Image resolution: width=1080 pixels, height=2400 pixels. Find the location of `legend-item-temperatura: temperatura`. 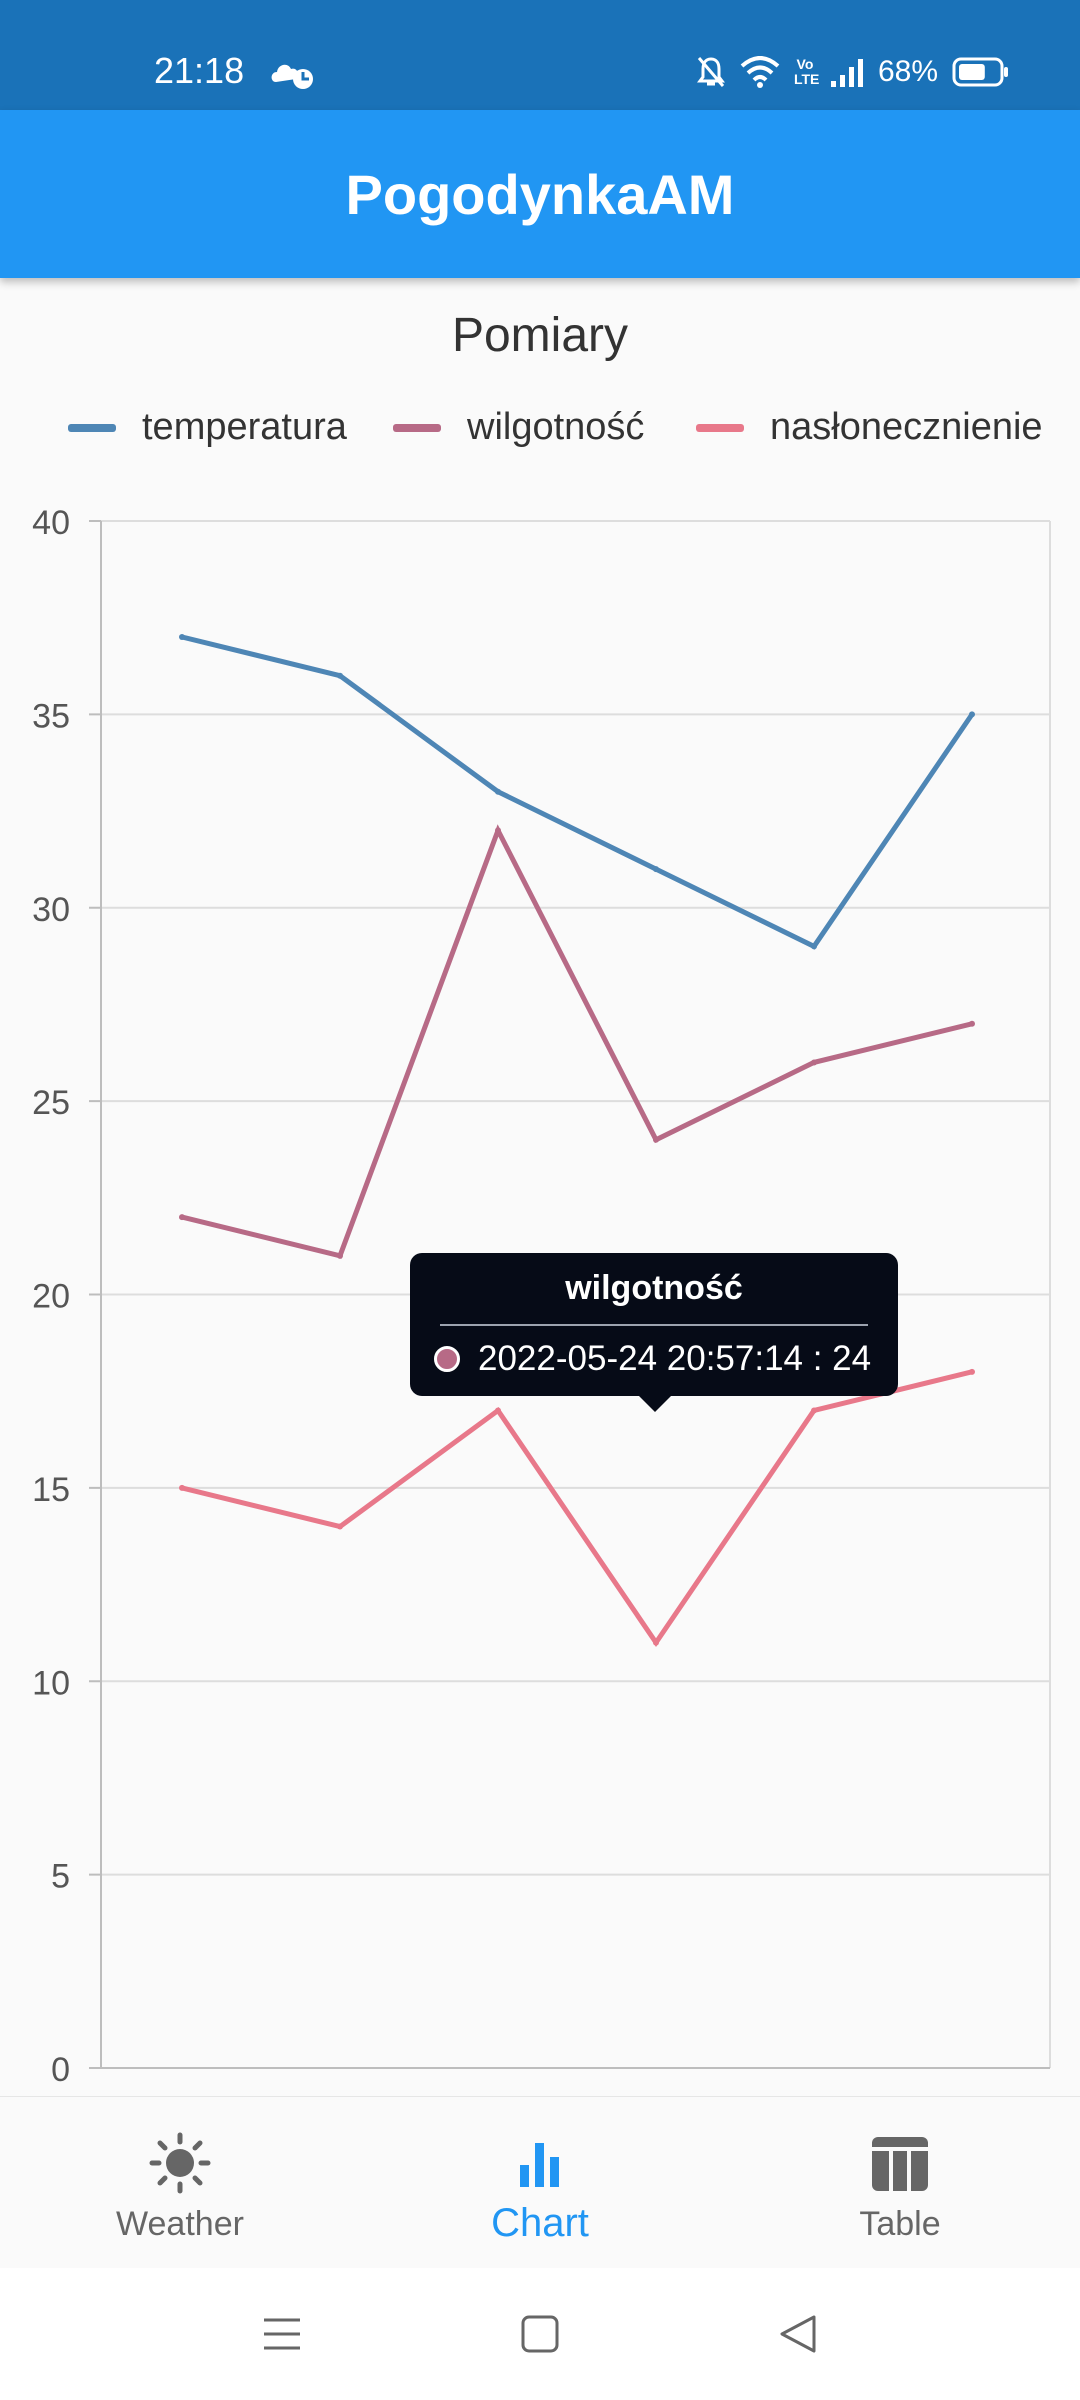

legend-item-temperatura: temperatura is located at coordinates (207, 427).